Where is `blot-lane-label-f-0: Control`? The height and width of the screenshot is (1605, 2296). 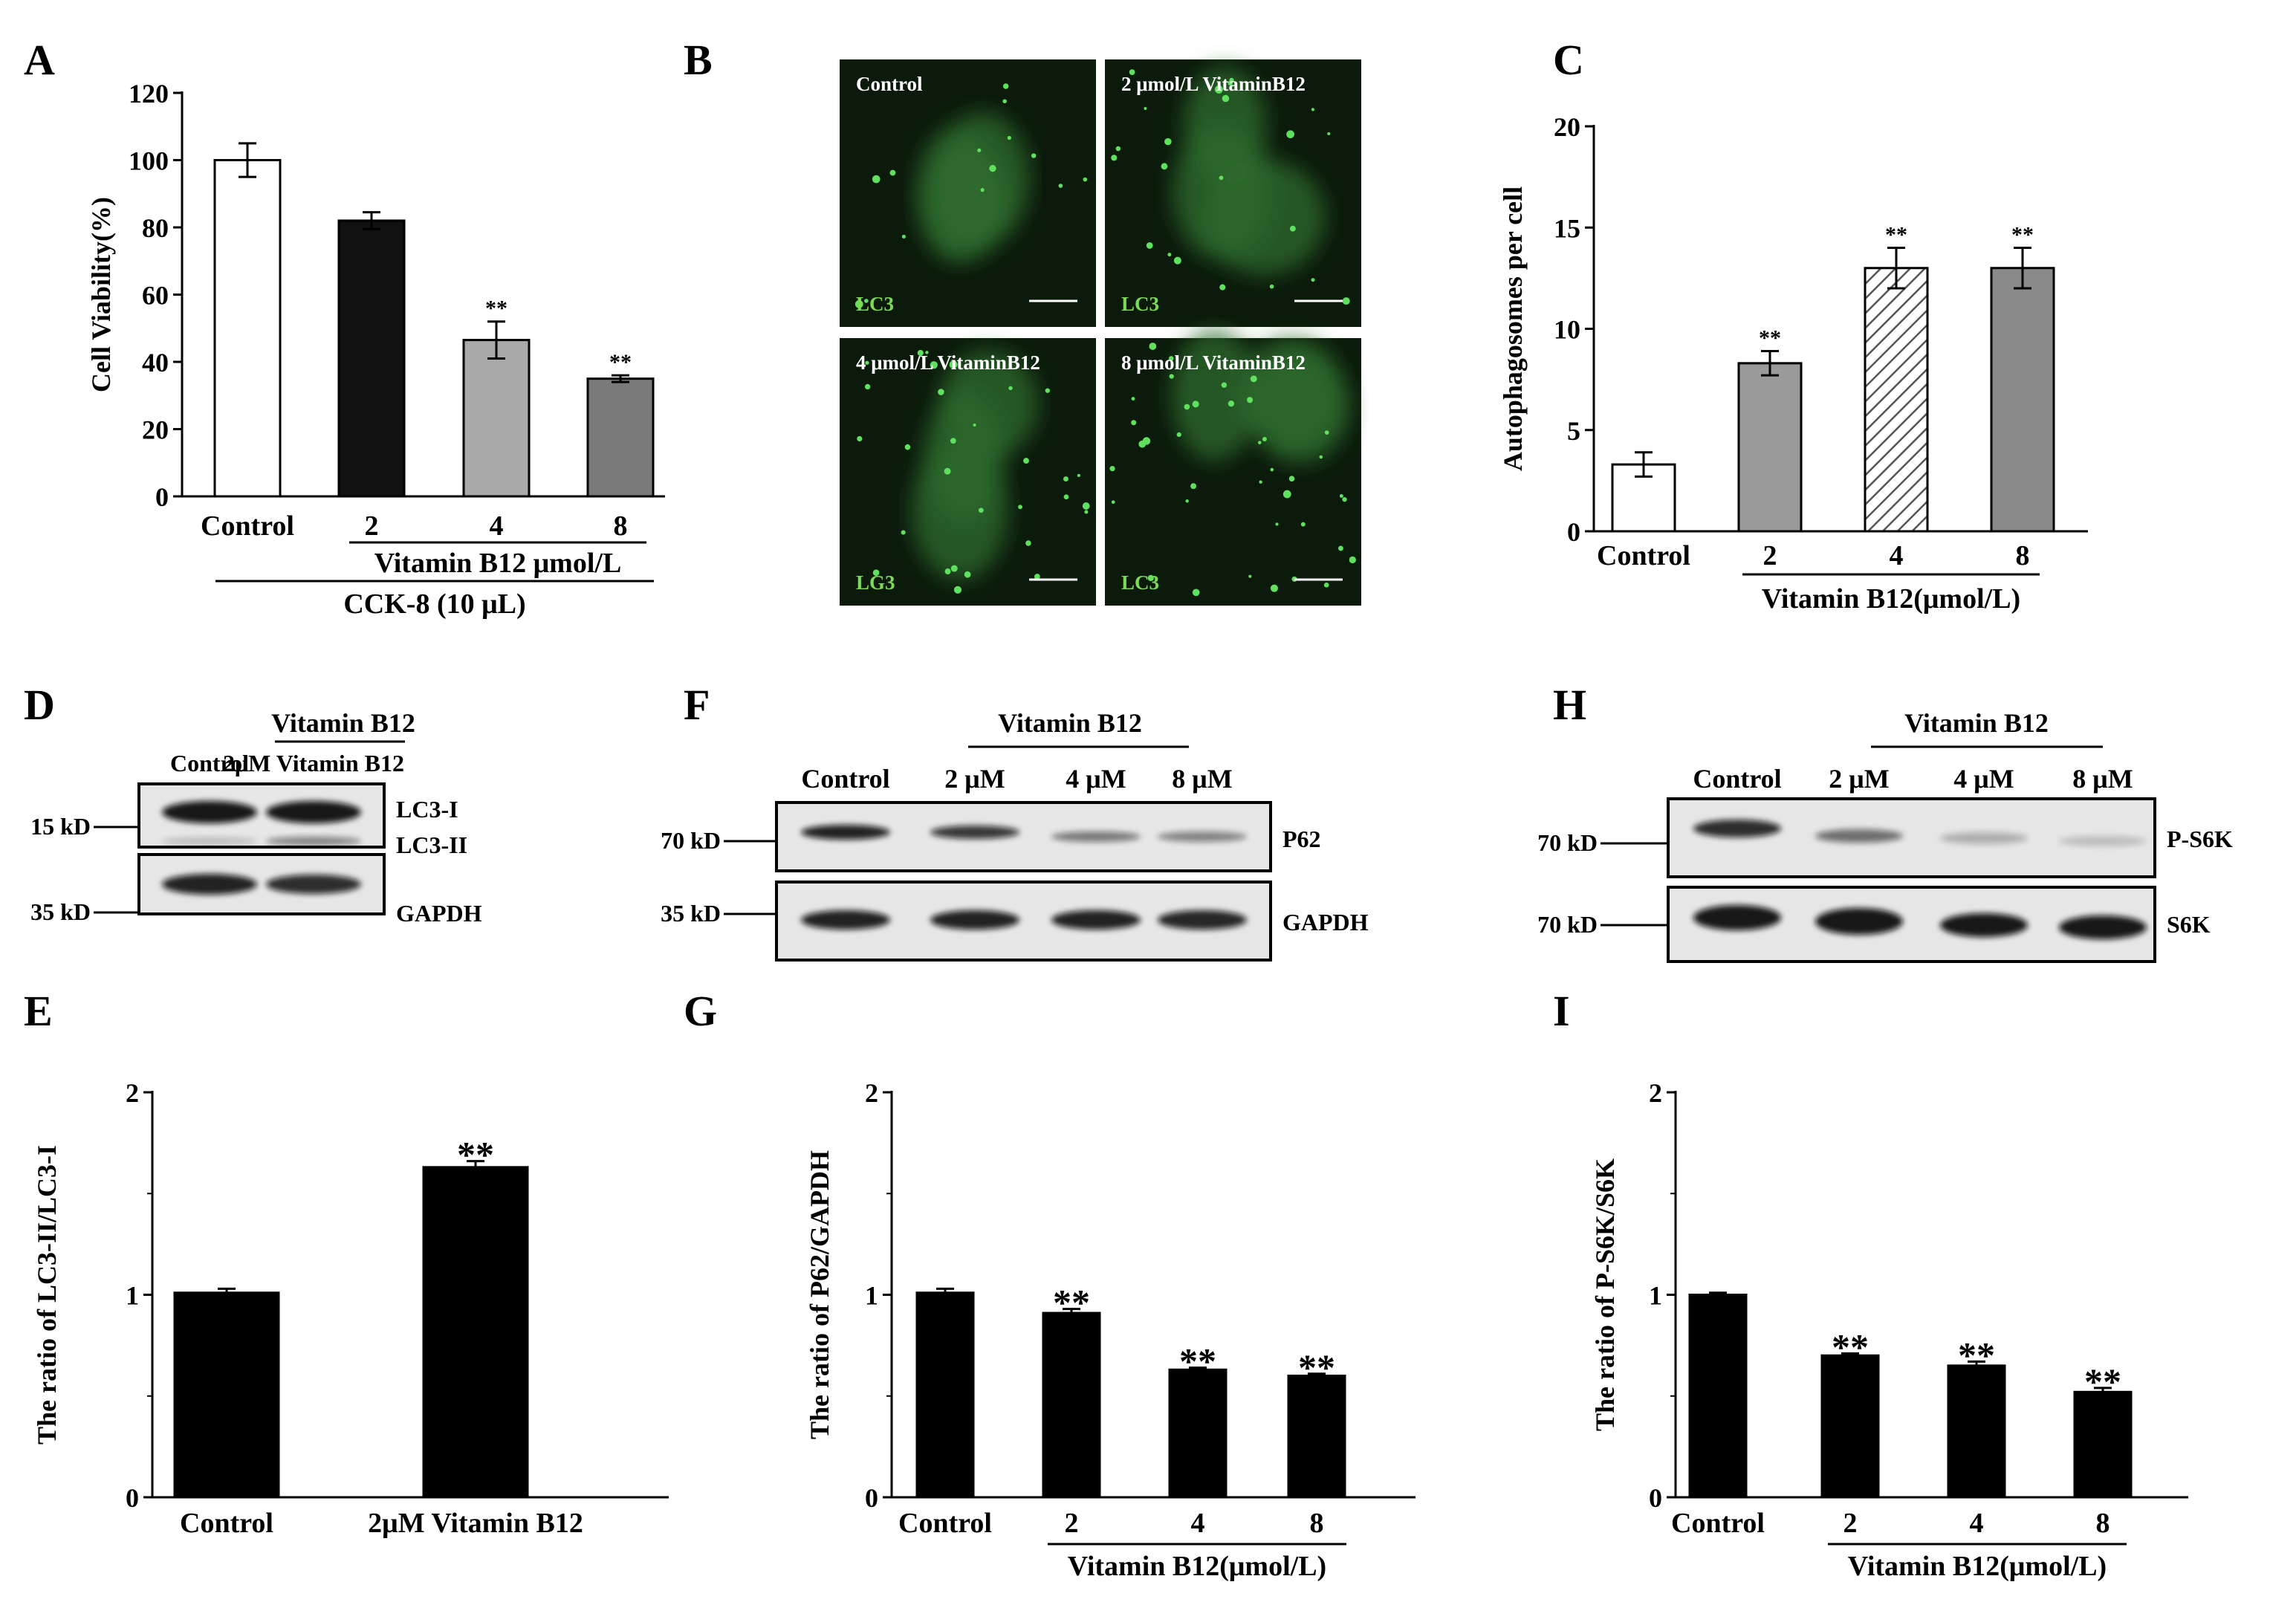 blot-lane-label-f-0: Control is located at coordinates (845, 779).